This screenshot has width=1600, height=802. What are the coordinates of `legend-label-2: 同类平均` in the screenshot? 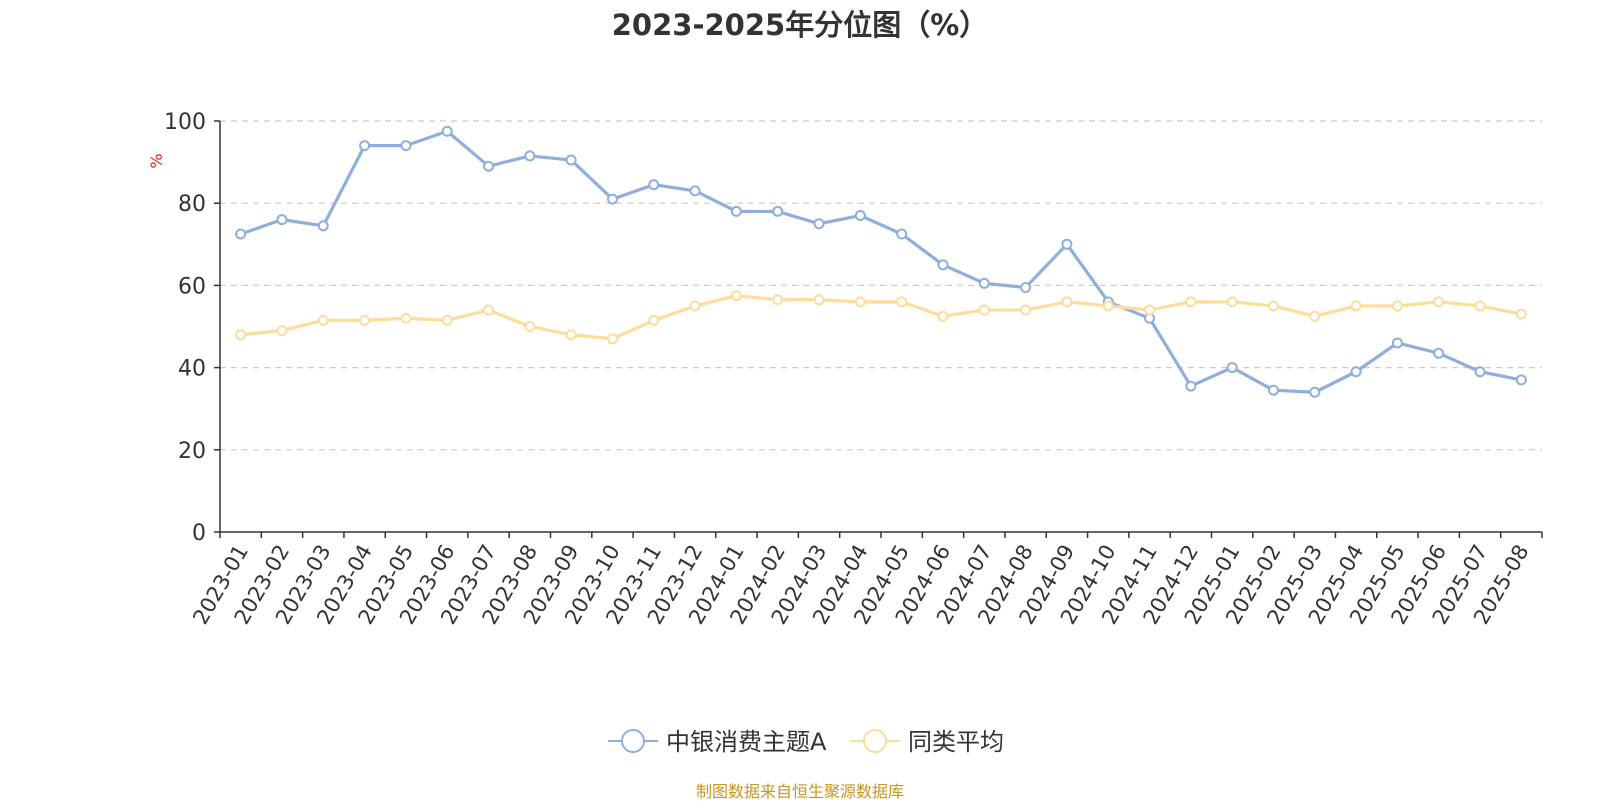 It's located at (956, 742).